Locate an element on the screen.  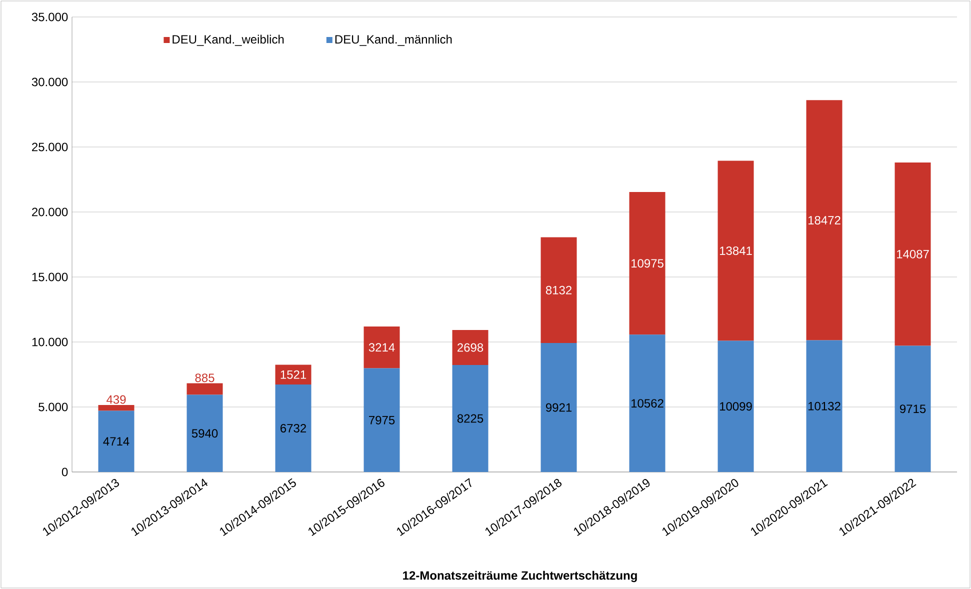
data-label: 2698 is located at coordinates (471, 347).